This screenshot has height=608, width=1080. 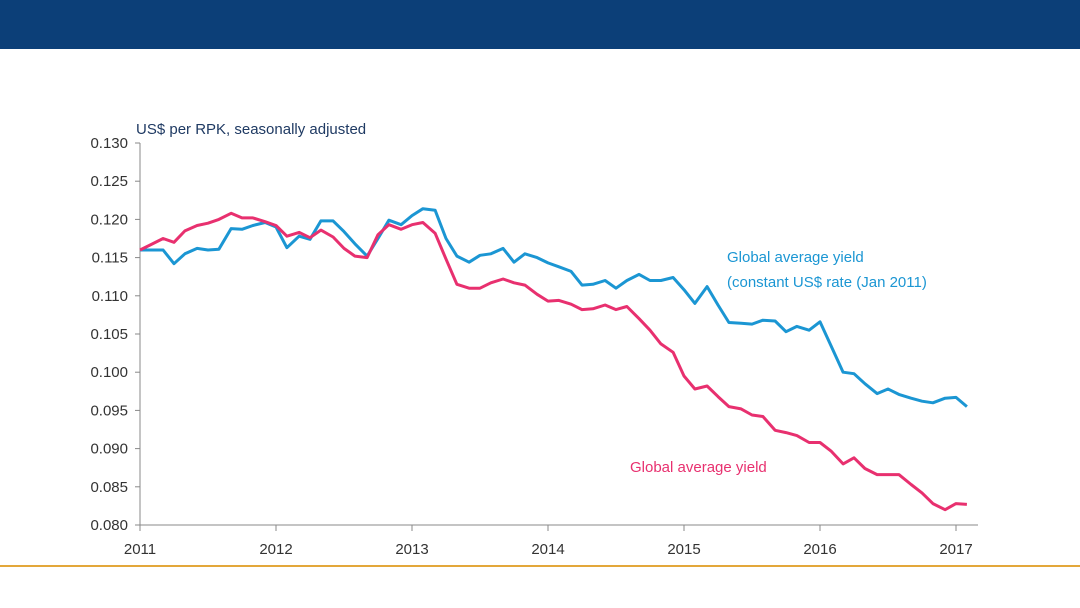 What do you see at coordinates (955, 549) in the screenshot?
I see `x-tick-label: 2017` at bounding box center [955, 549].